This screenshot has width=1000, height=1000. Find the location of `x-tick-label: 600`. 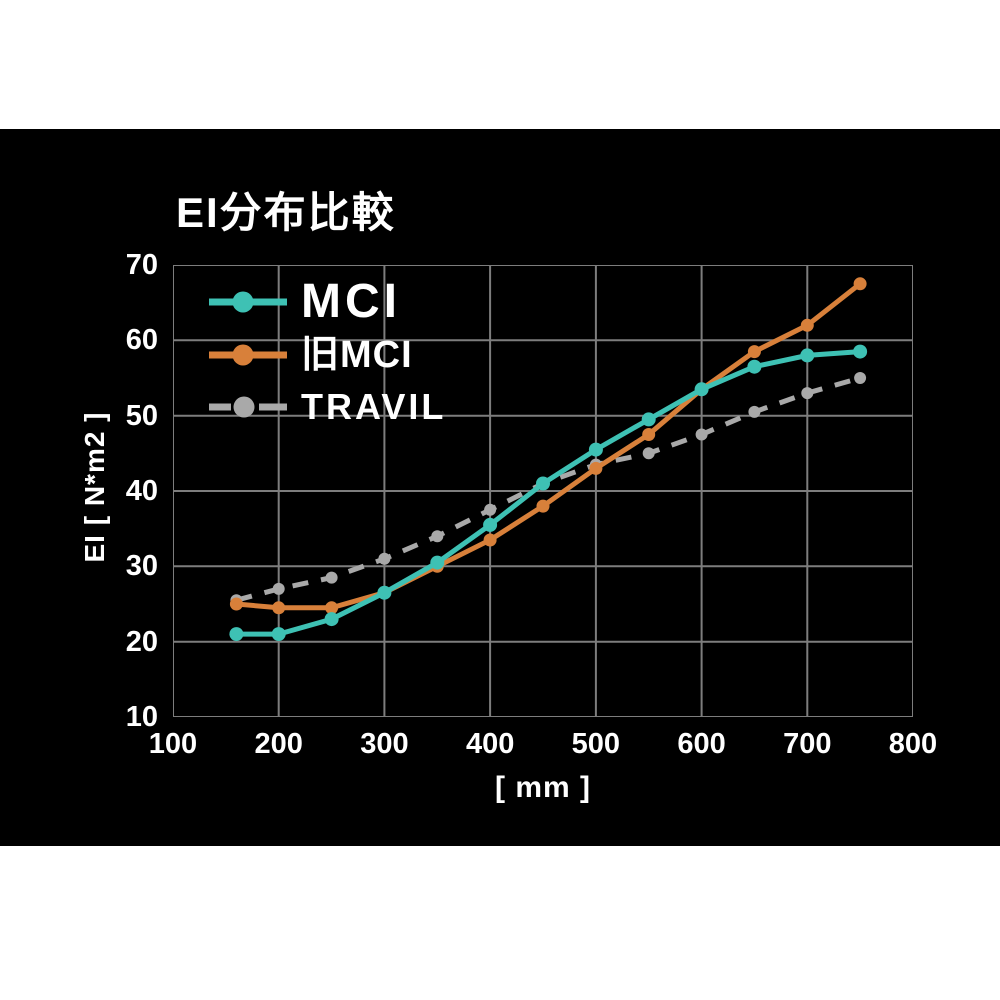

x-tick-label: 600 is located at coordinates (701, 744).